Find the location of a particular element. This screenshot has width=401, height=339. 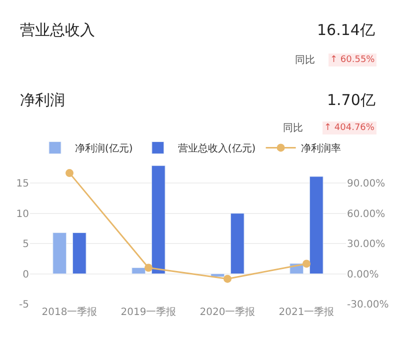

y-tick-label: -5 is located at coordinates (24, 305).